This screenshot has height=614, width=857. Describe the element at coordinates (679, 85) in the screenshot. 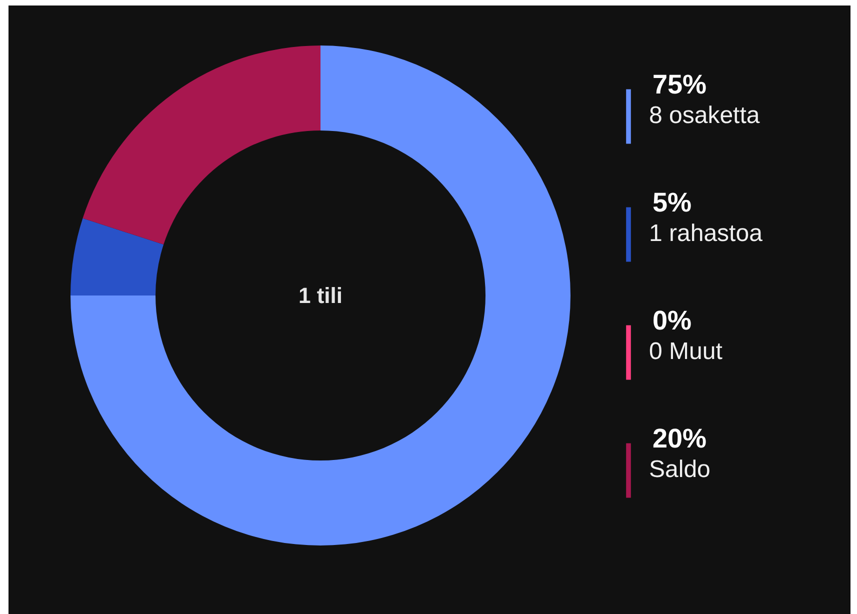

I see `data-label: 75%` at that location.